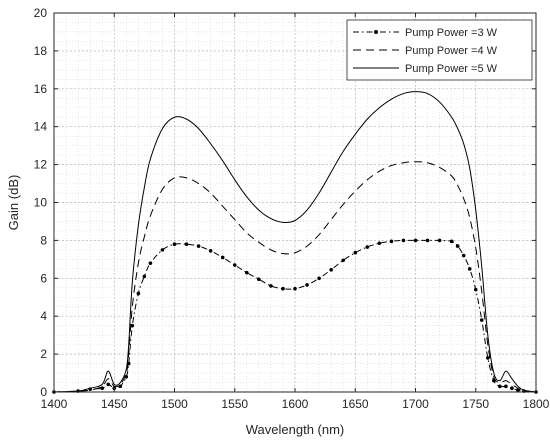 The height and width of the screenshot is (441, 550). I want to click on legend-box, so click(439, 50).